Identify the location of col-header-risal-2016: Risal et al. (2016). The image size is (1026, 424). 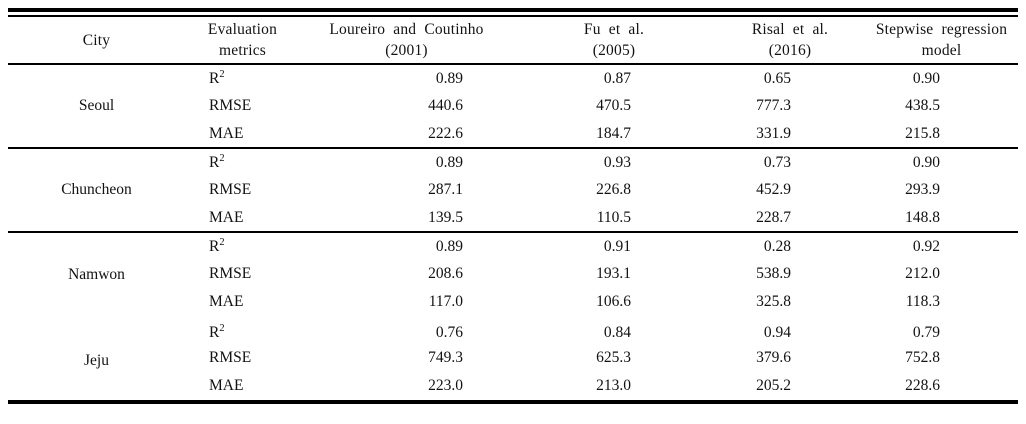
(790, 40).